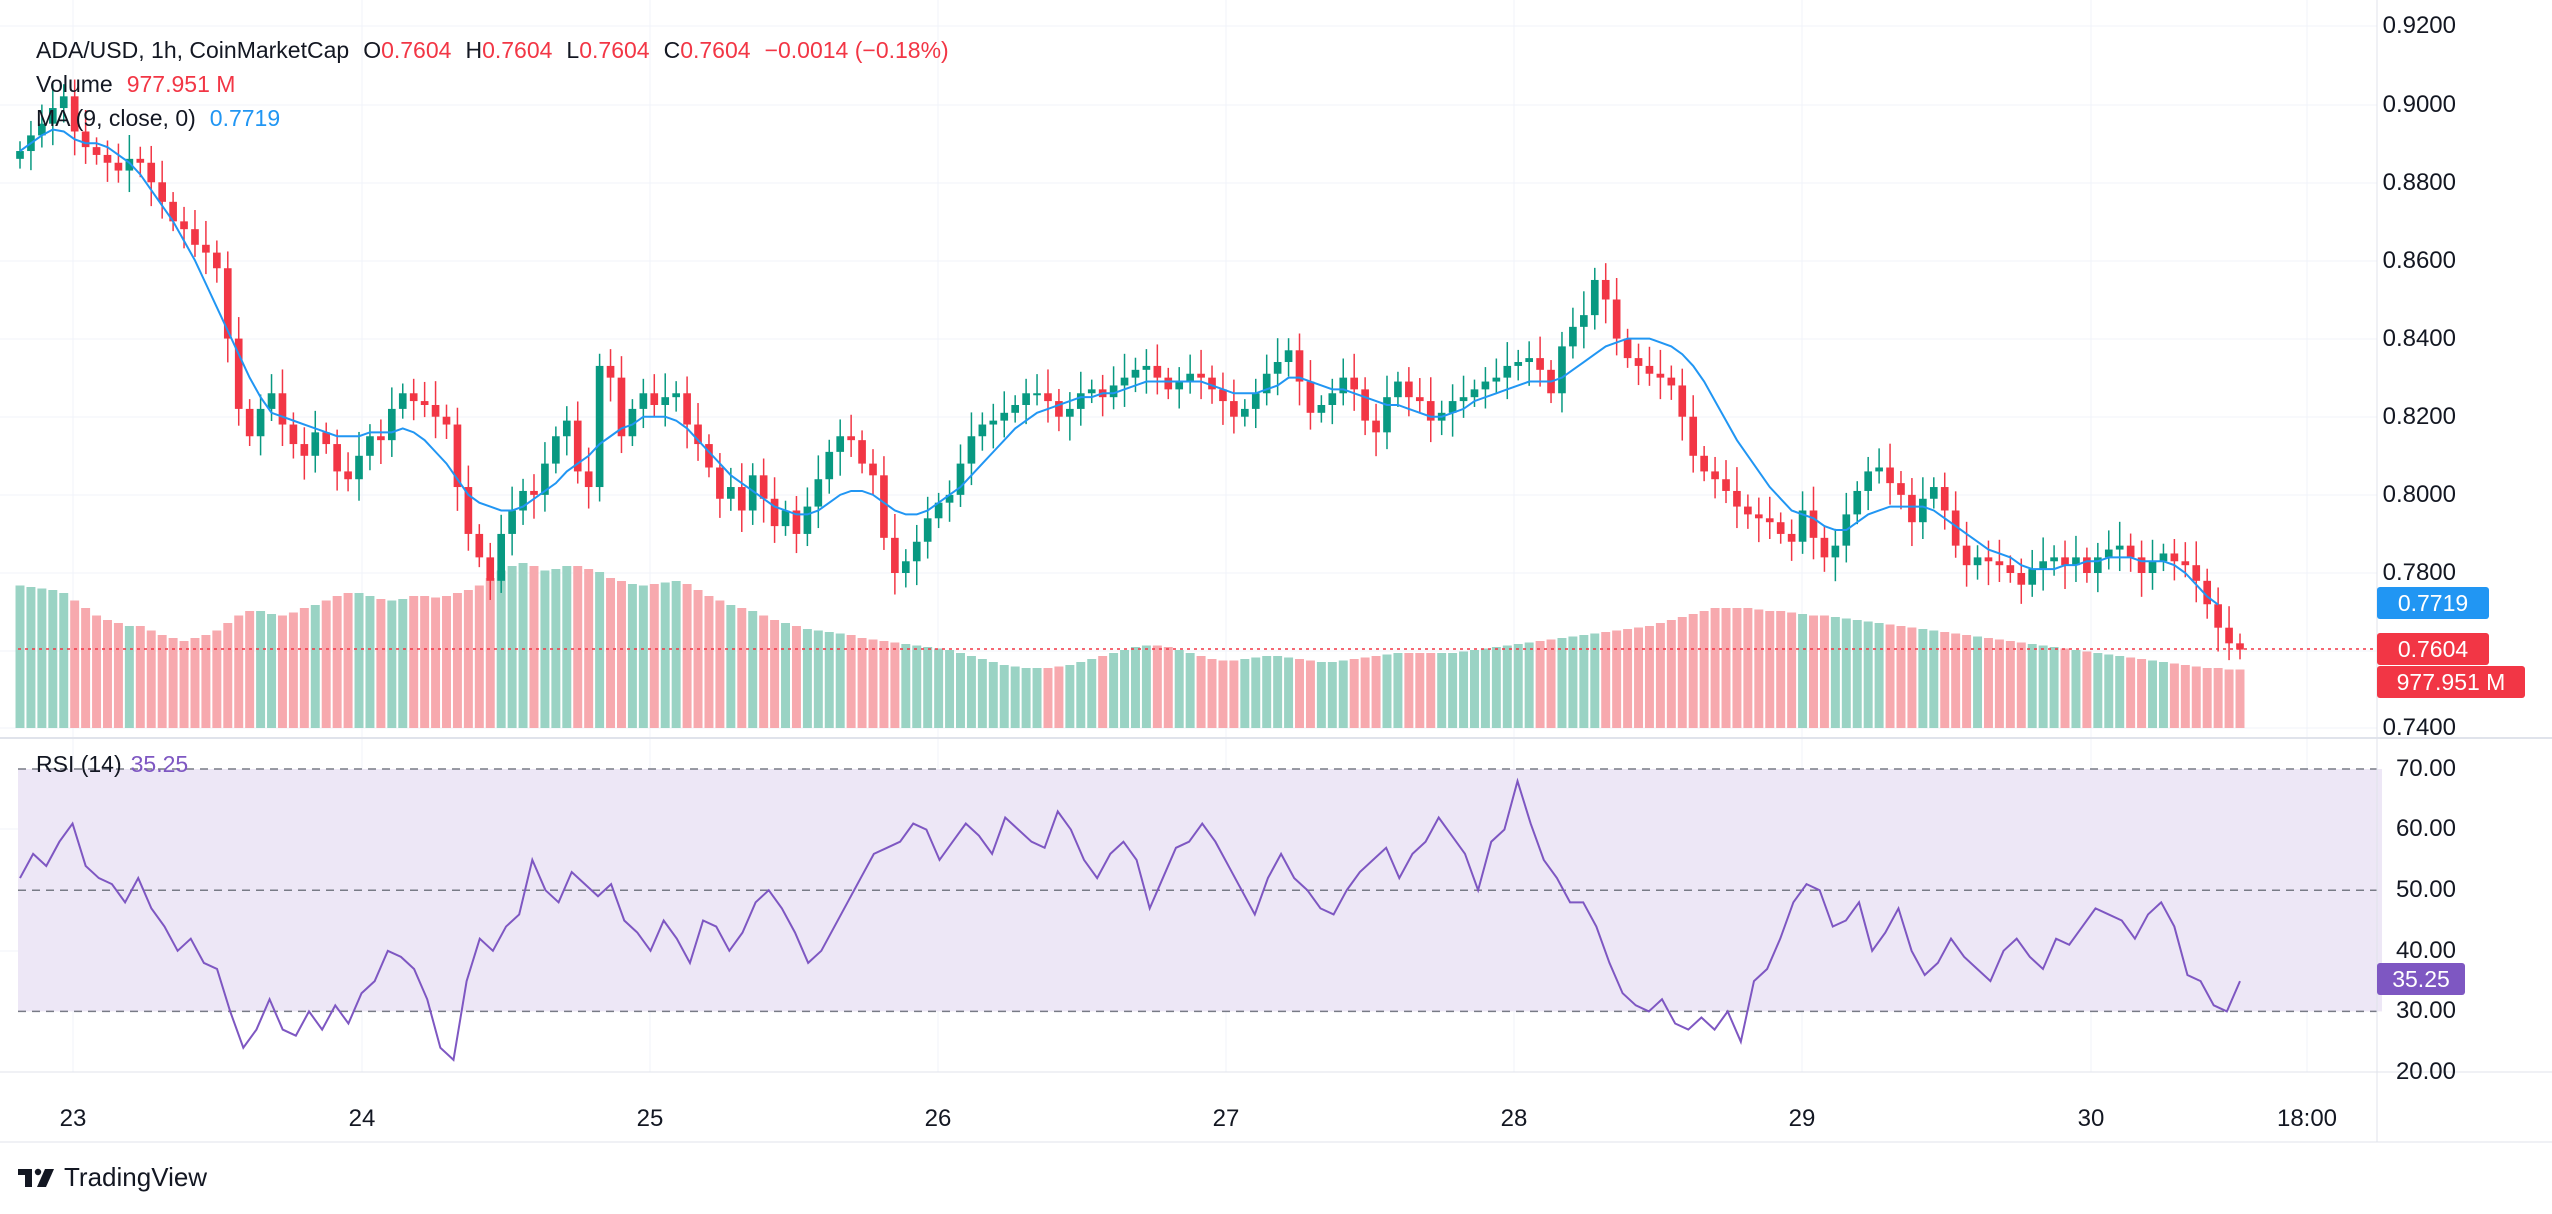 The height and width of the screenshot is (1214, 2552). What do you see at coordinates (2425, 828) in the screenshot?
I see `rsi-axis-label: 60.00` at bounding box center [2425, 828].